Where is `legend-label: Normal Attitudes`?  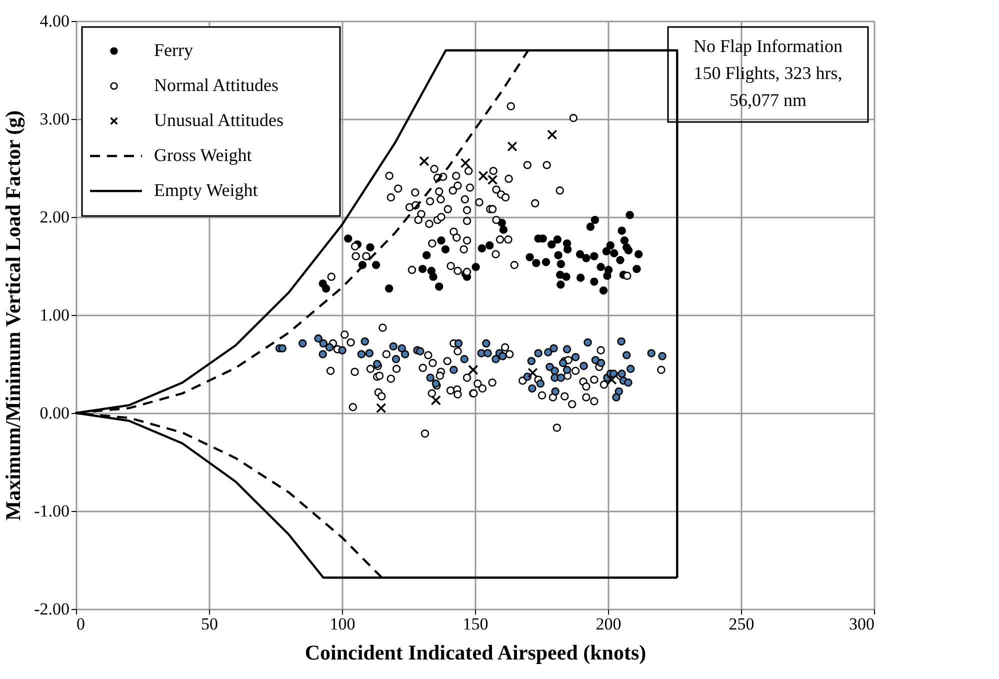
legend-label: Normal Attitudes is located at coordinates (216, 85).